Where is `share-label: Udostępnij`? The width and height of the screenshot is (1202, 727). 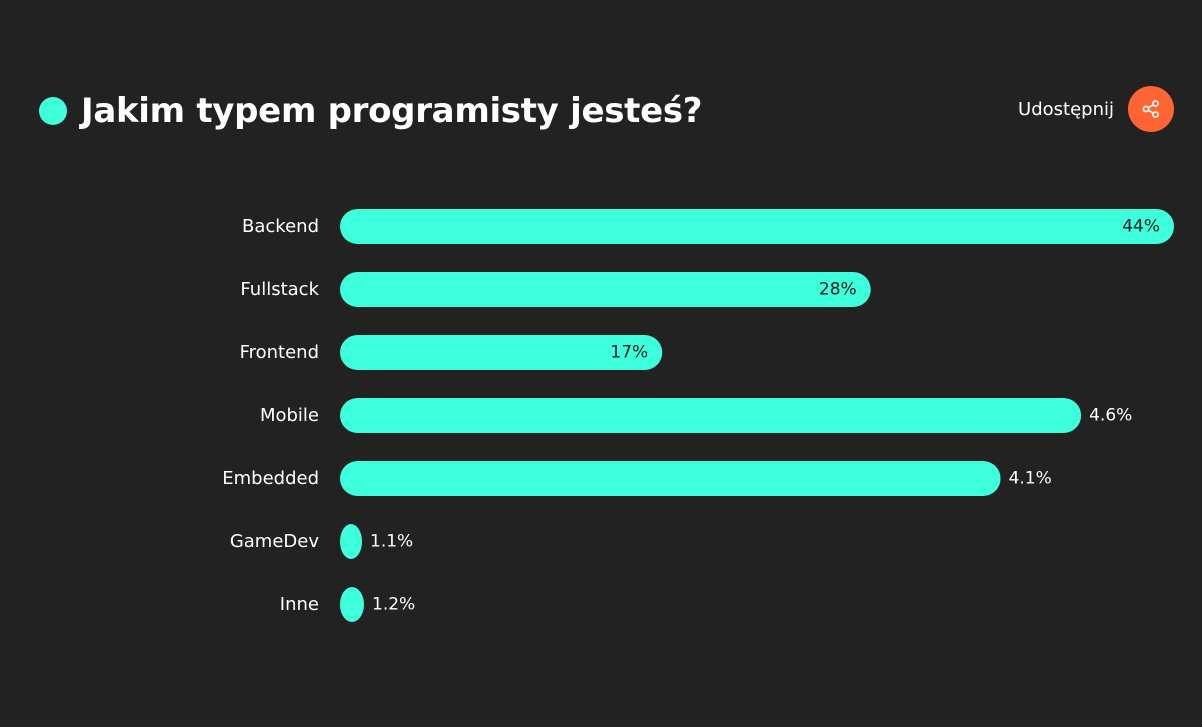 share-label: Udostępnij is located at coordinates (1066, 109).